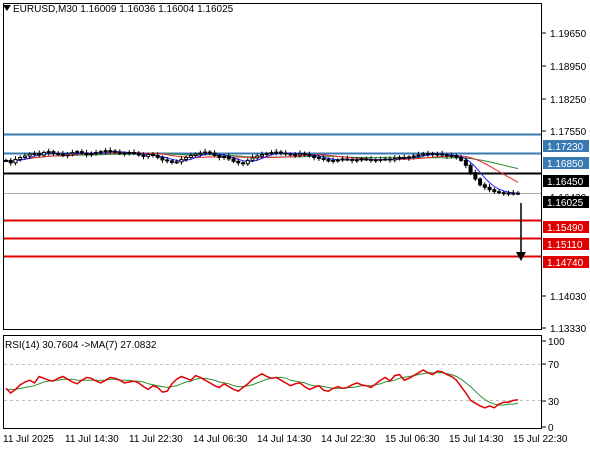 The height and width of the screenshot is (450, 590). What do you see at coordinates (7, 8) in the screenshot?
I see `dropdown-triangle-icon` at bounding box center [7, 8].